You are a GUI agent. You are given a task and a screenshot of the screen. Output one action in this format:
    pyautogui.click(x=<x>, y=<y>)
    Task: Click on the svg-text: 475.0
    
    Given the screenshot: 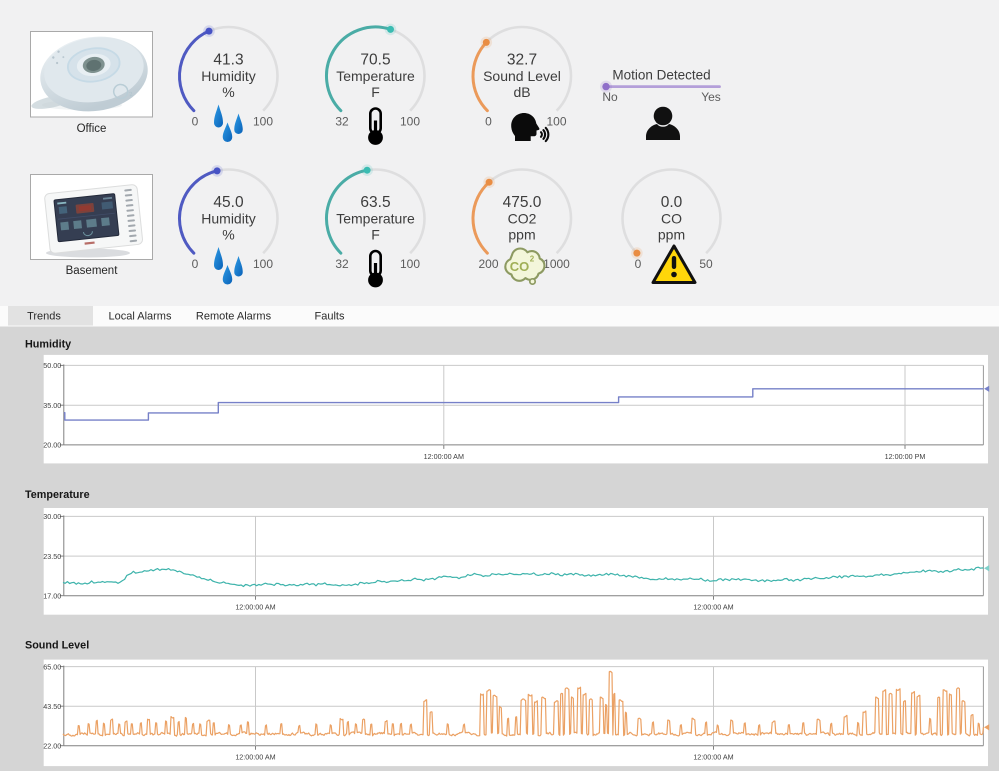 What is the action you would take?
    pyautogui.click(x=522, y=202)
    